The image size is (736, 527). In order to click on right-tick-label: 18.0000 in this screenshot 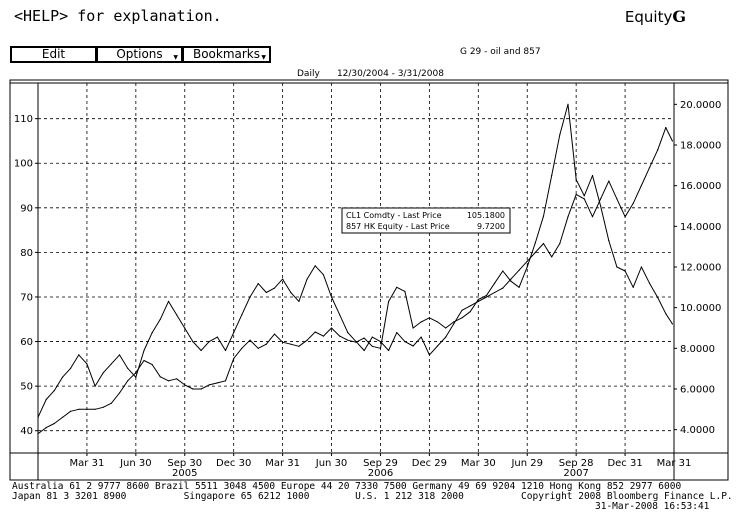, I will do `click(700, 146)`.